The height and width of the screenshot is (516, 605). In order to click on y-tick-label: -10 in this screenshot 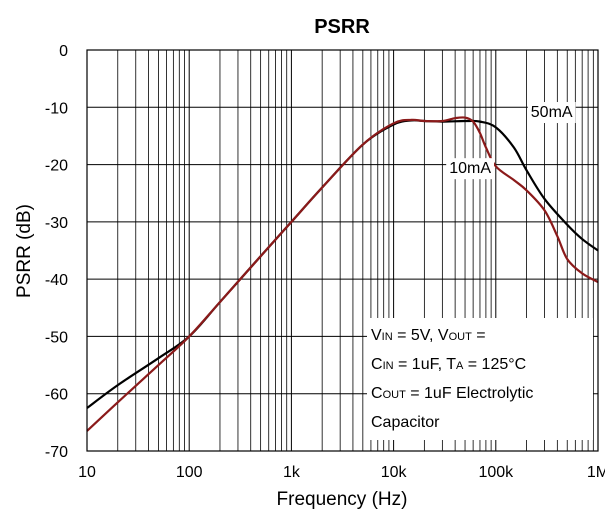, I will do `click(56, 108)`.